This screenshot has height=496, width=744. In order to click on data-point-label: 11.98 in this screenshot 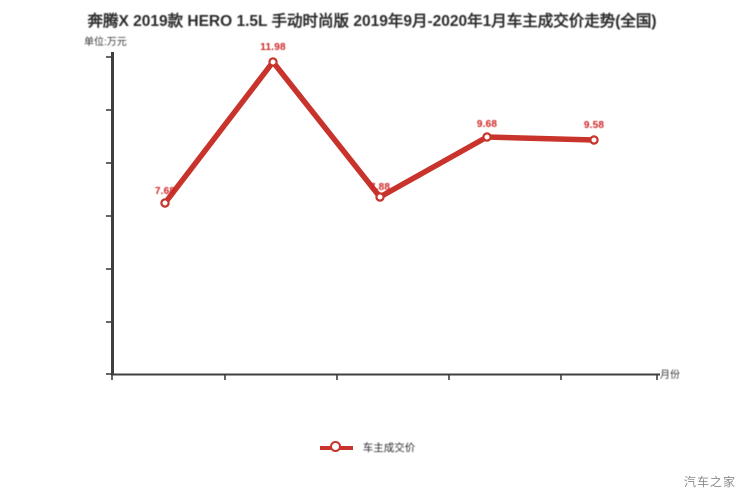, I will do `click(273, 47)`.